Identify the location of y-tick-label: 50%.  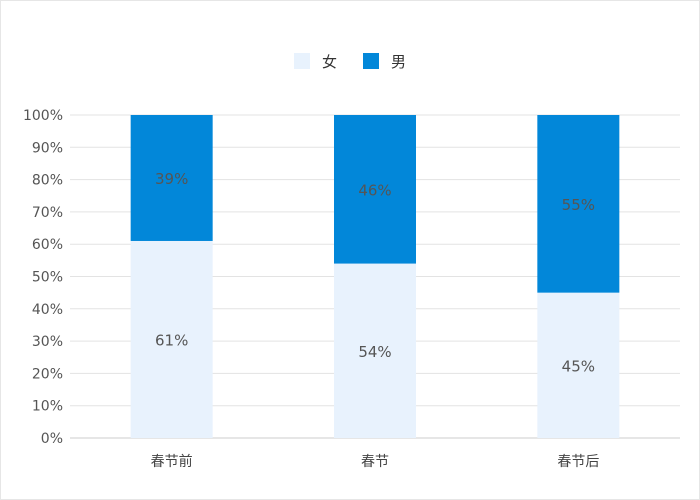
(47, 278).